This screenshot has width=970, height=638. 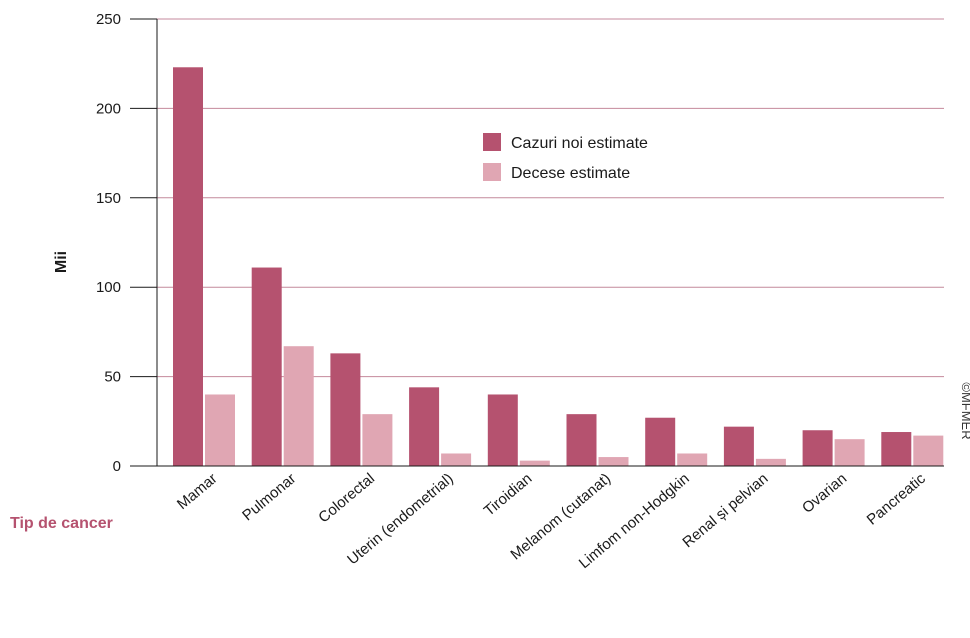 What do you see at coordinates (108, 287) in the screenshot?
I see `y-tick-label: 100` at bounding box center [108, 287].